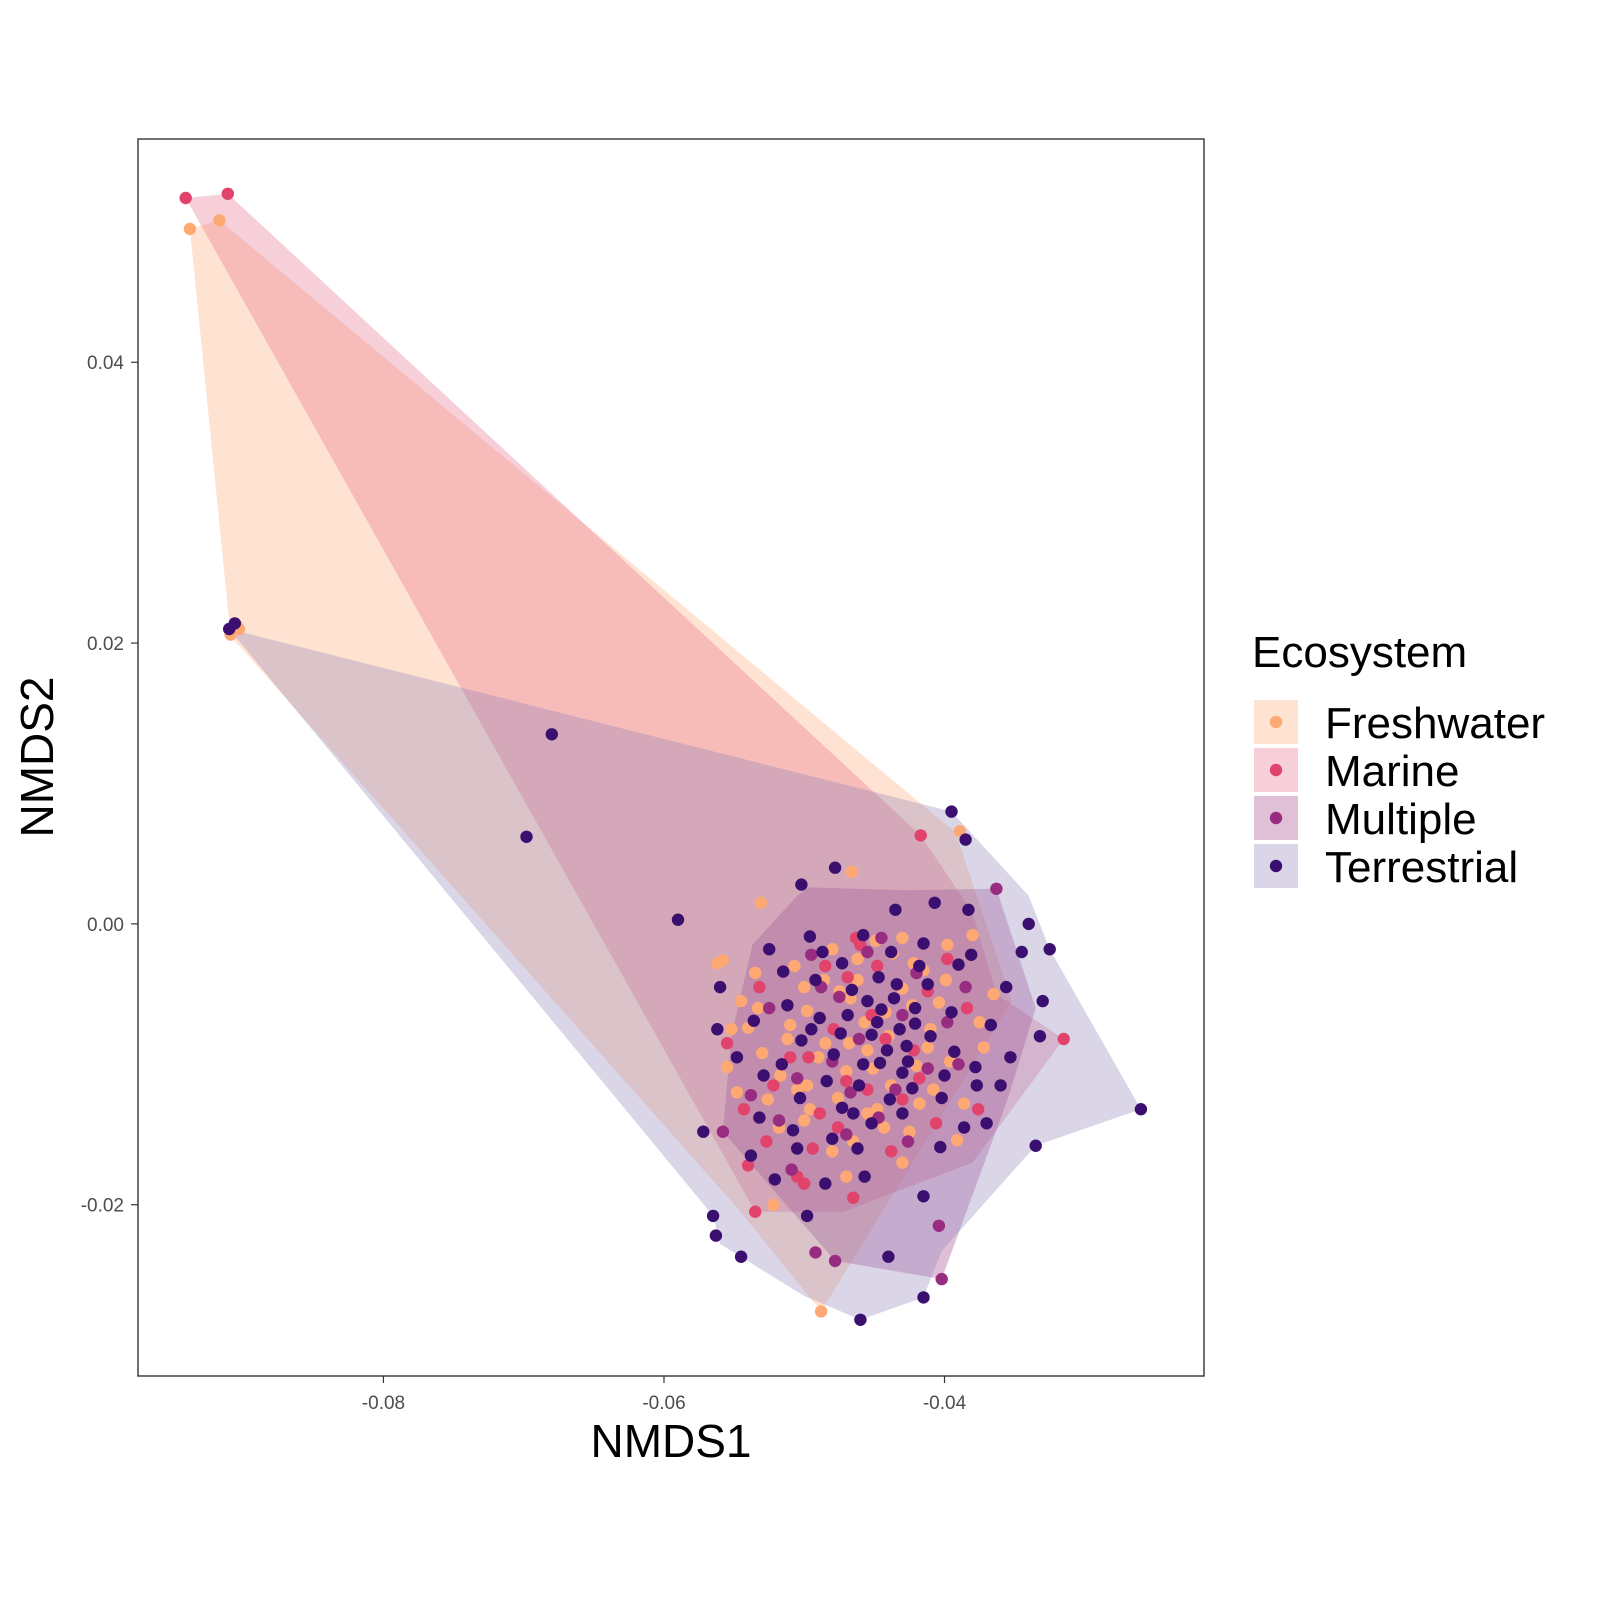 The image size is (1600, 1600). I want to click on legend-item-freshwater: Freshwater, so click(1399, 723).